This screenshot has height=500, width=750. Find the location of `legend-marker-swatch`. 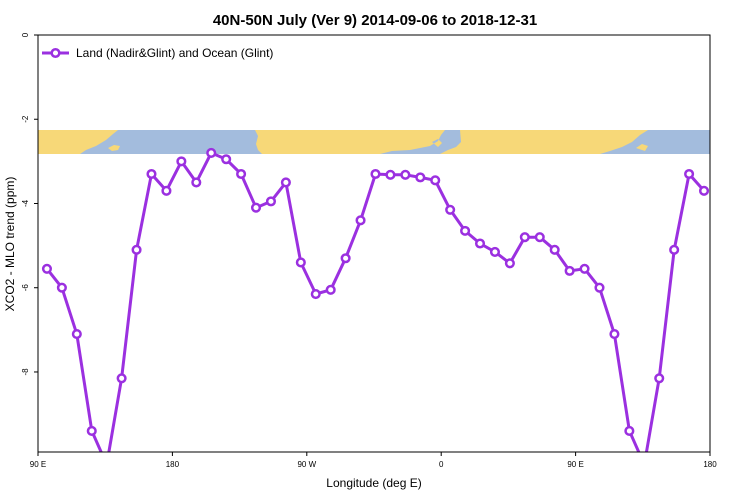

legend-marker-swatch is located at coordinates (55, 53).